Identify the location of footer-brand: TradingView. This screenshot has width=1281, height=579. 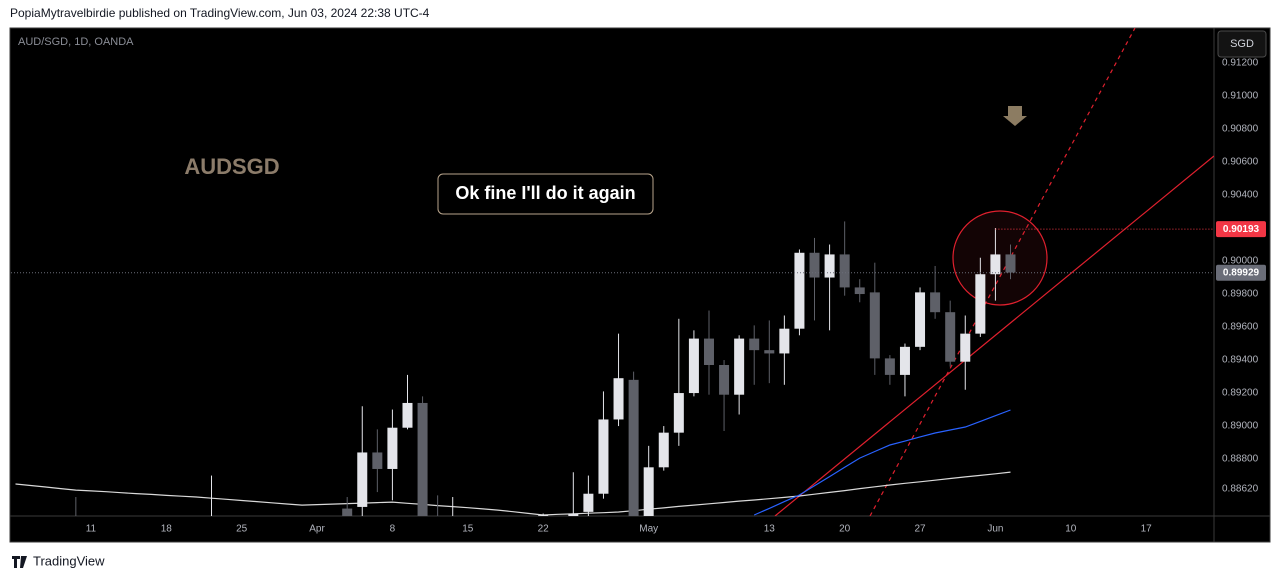
(69, 560).